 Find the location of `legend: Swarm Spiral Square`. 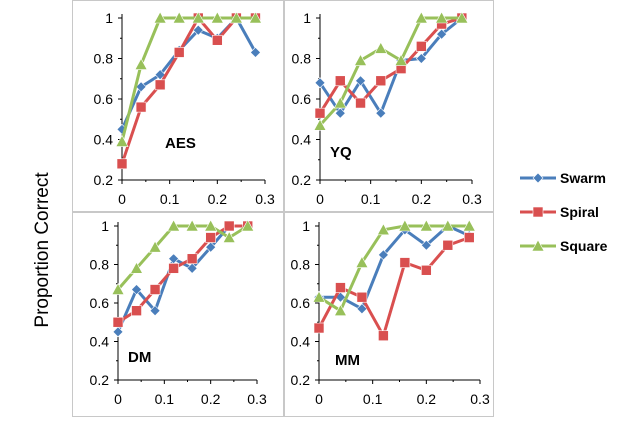

legend: Swarm Spiral Square is located at coordinates (564, 212).